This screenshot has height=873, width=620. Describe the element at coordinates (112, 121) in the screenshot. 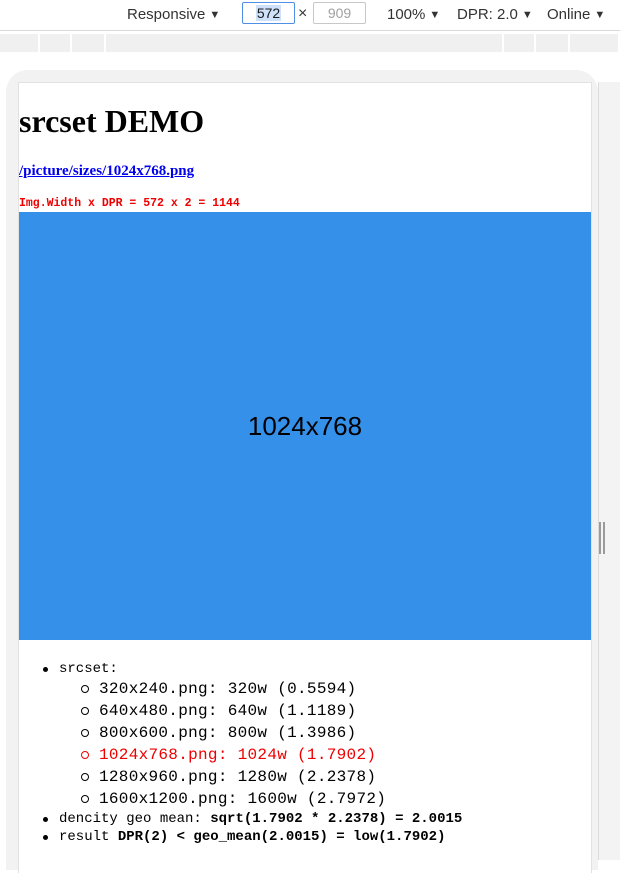

I see `page-title: srcset DEMO` at that location.